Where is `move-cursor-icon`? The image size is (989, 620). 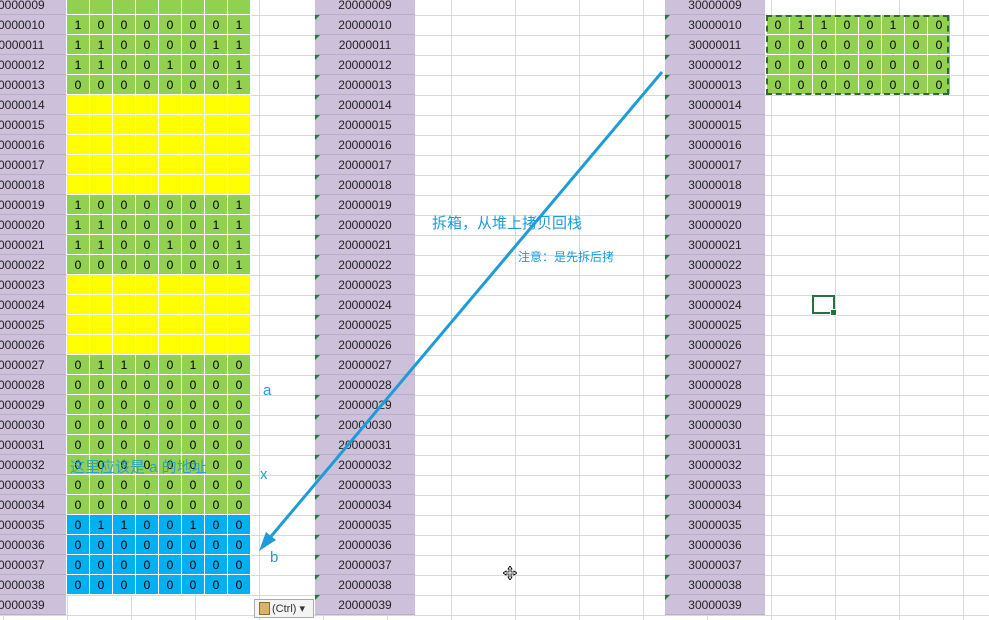
move-cursor-icon is located at coordinates (510, 573).